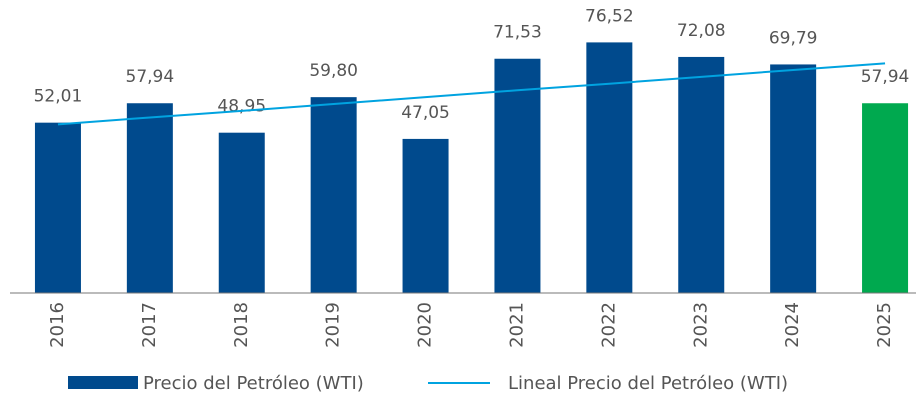  Describe the element at coordinates (333, 71) in the screenshot. I see `data-label: 59,80` at that location.